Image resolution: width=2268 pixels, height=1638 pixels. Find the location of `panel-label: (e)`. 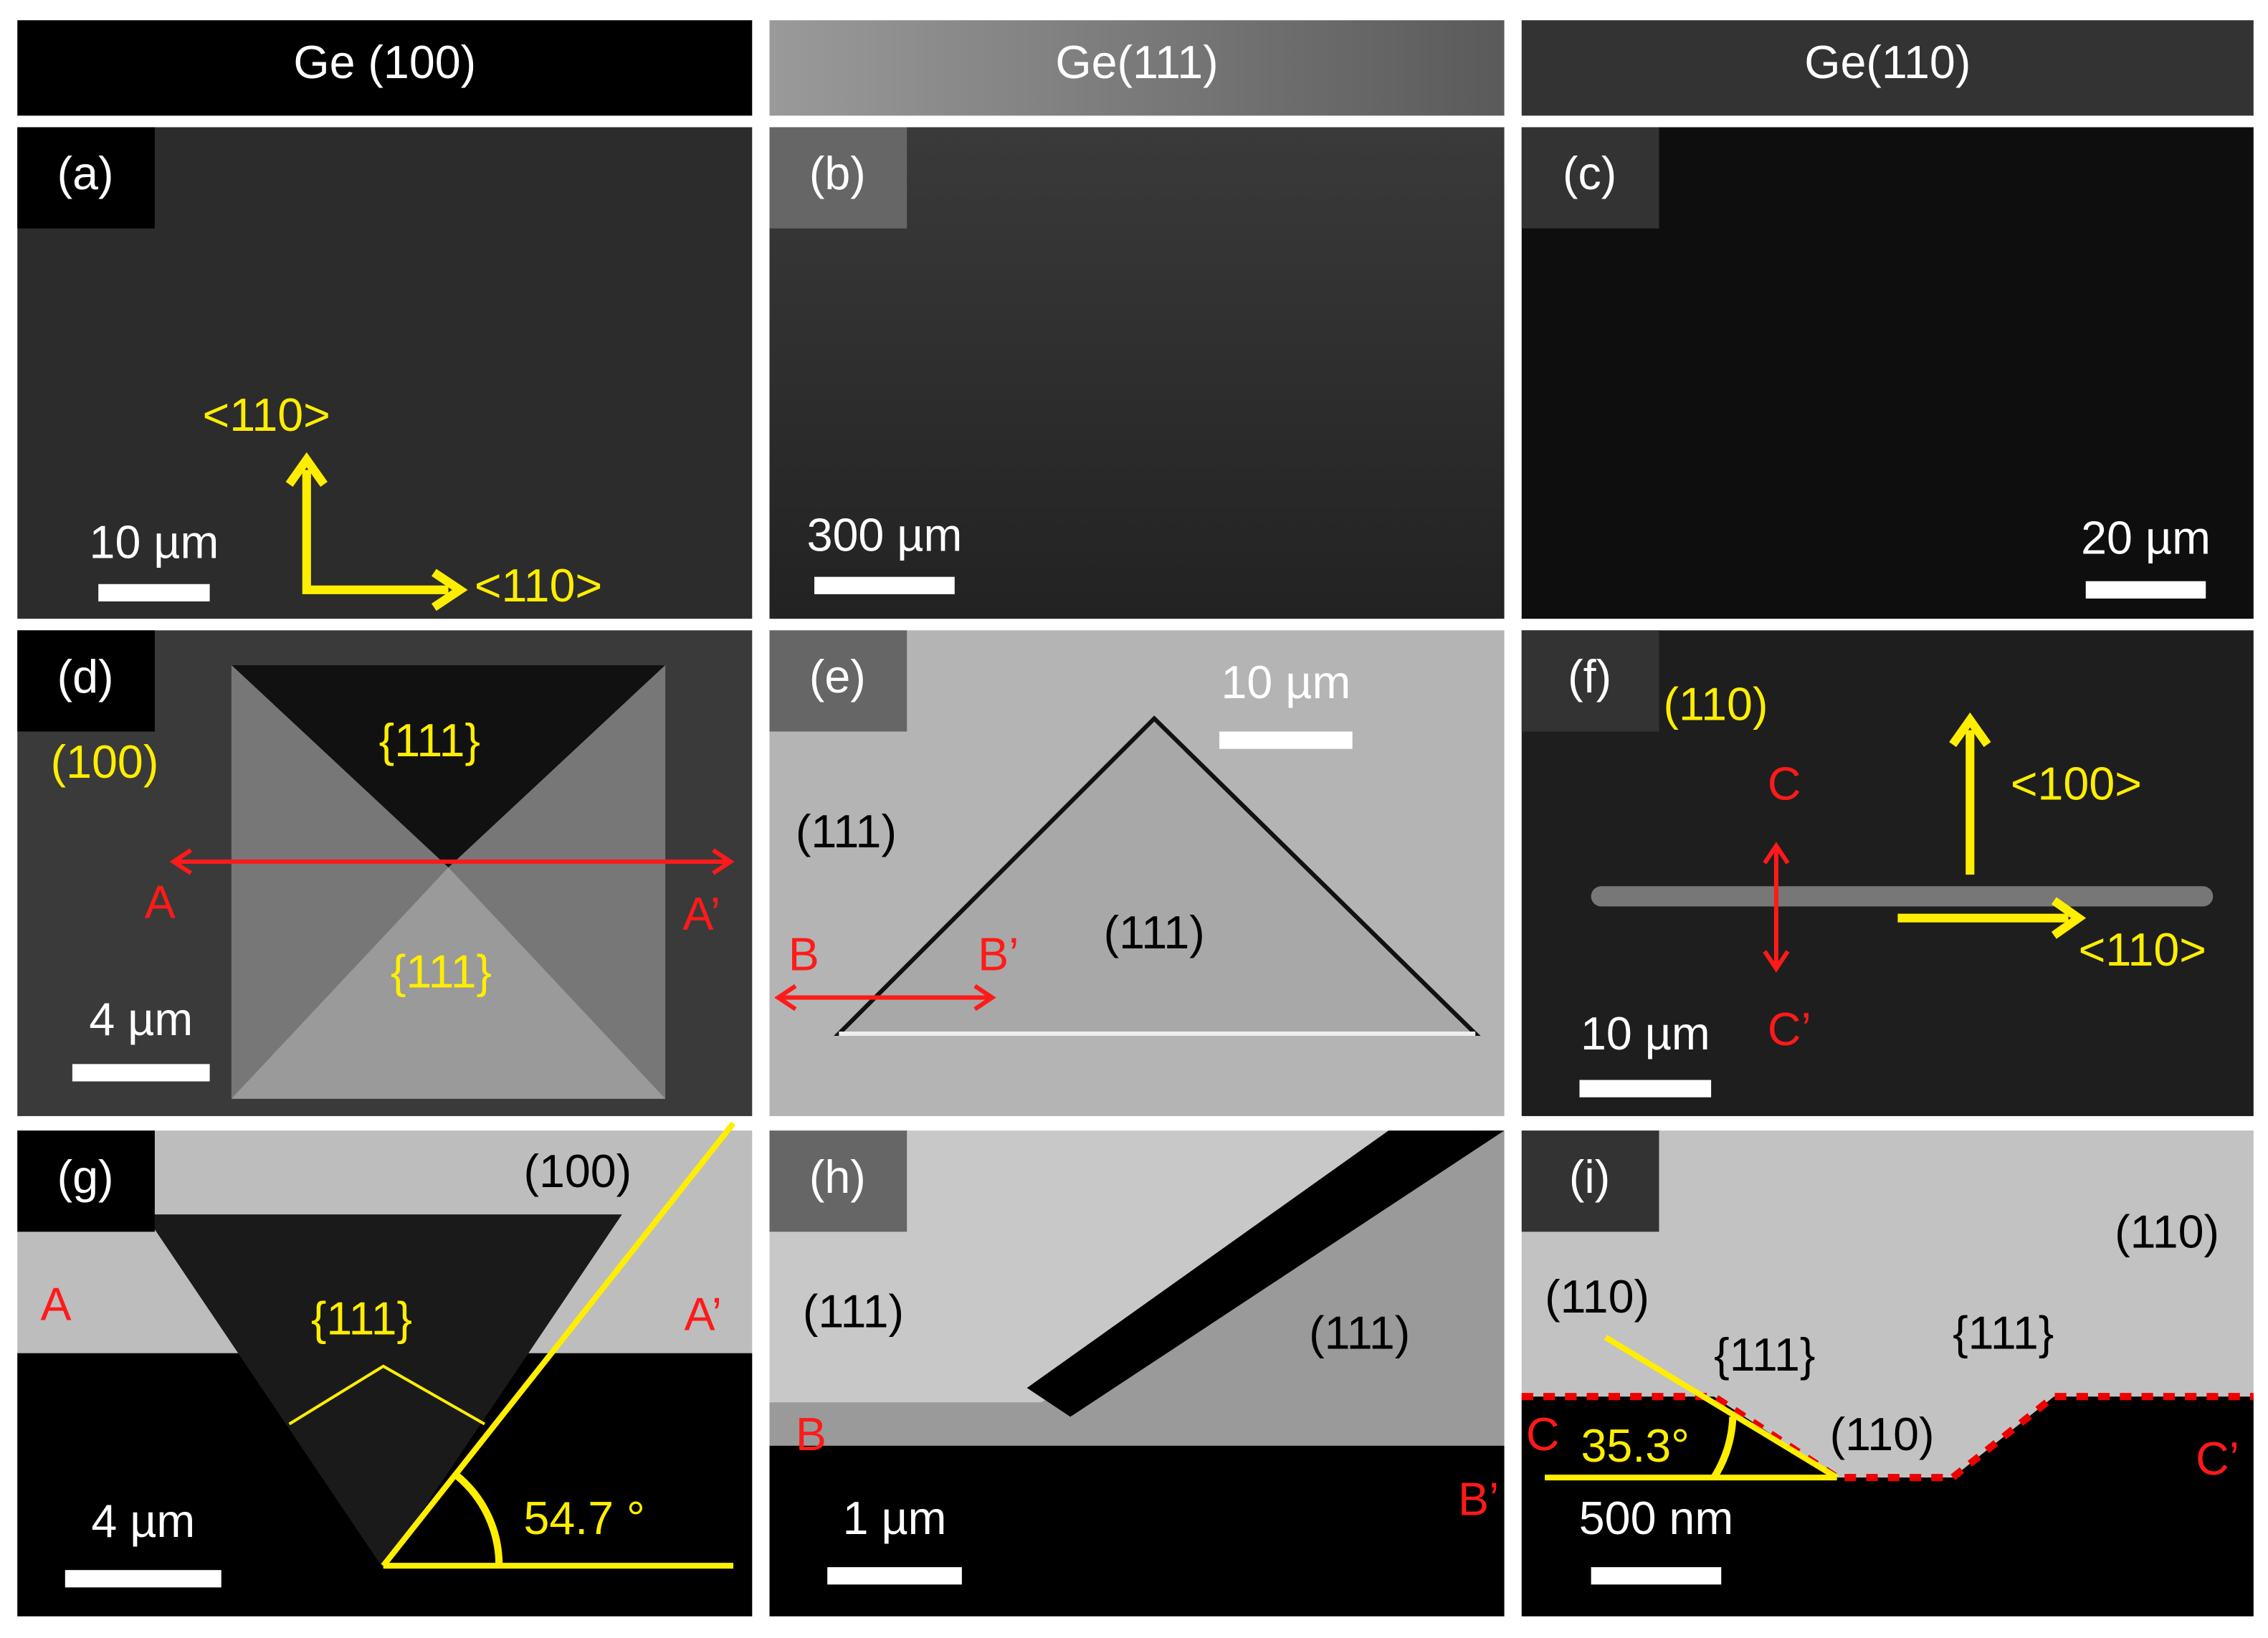

panel-label: (e) is located at coordinates (837, 677).